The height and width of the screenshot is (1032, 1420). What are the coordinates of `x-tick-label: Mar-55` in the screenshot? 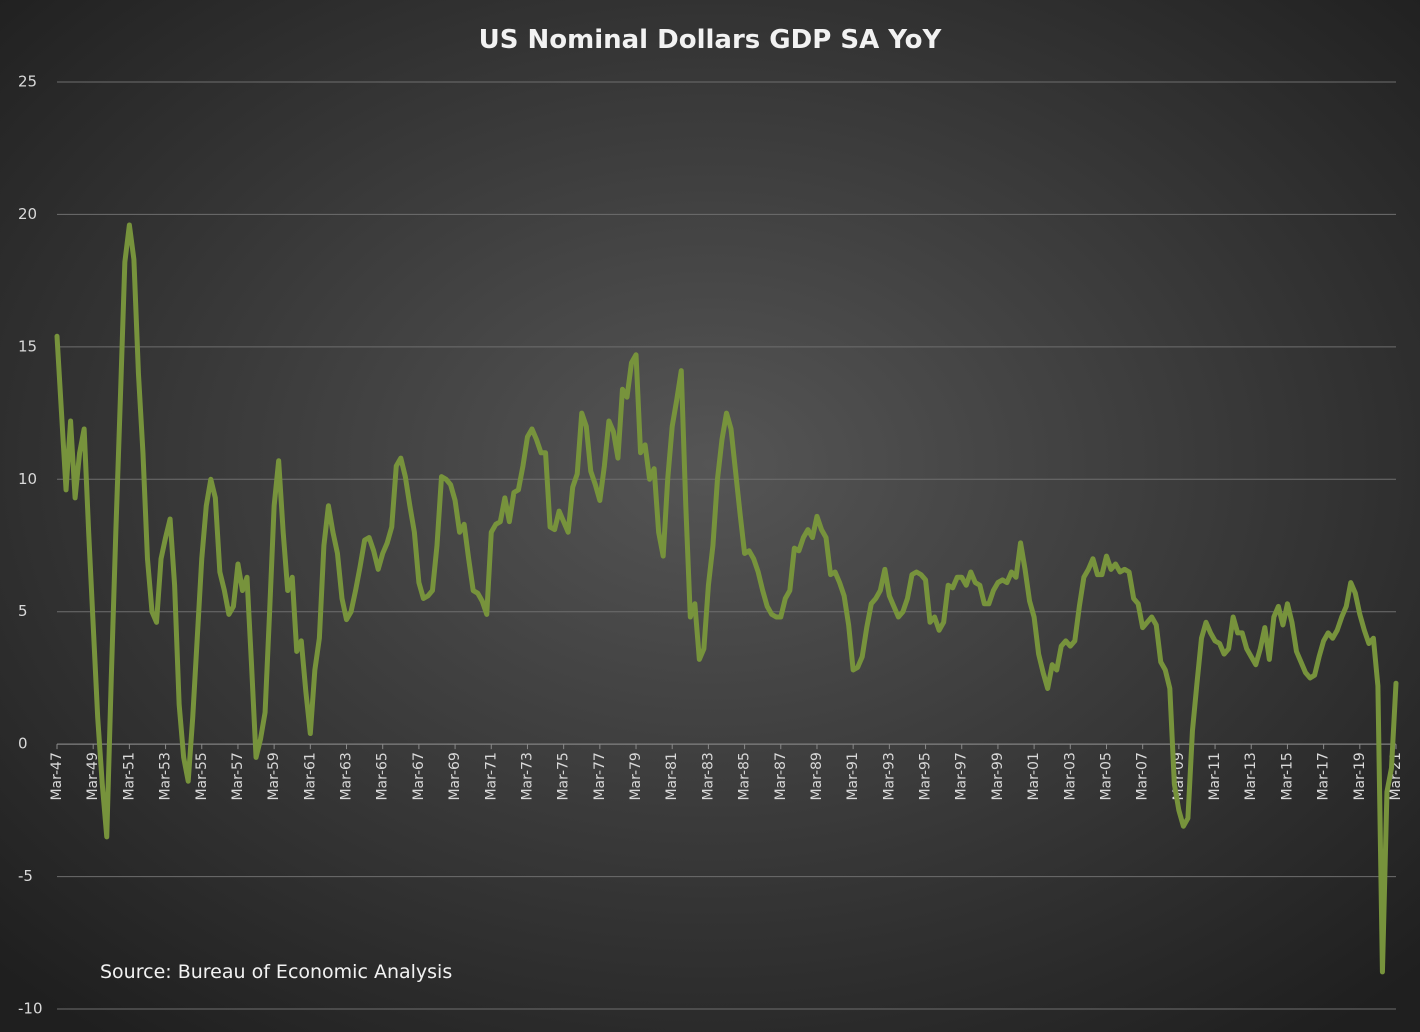 It's located at (202, 776).